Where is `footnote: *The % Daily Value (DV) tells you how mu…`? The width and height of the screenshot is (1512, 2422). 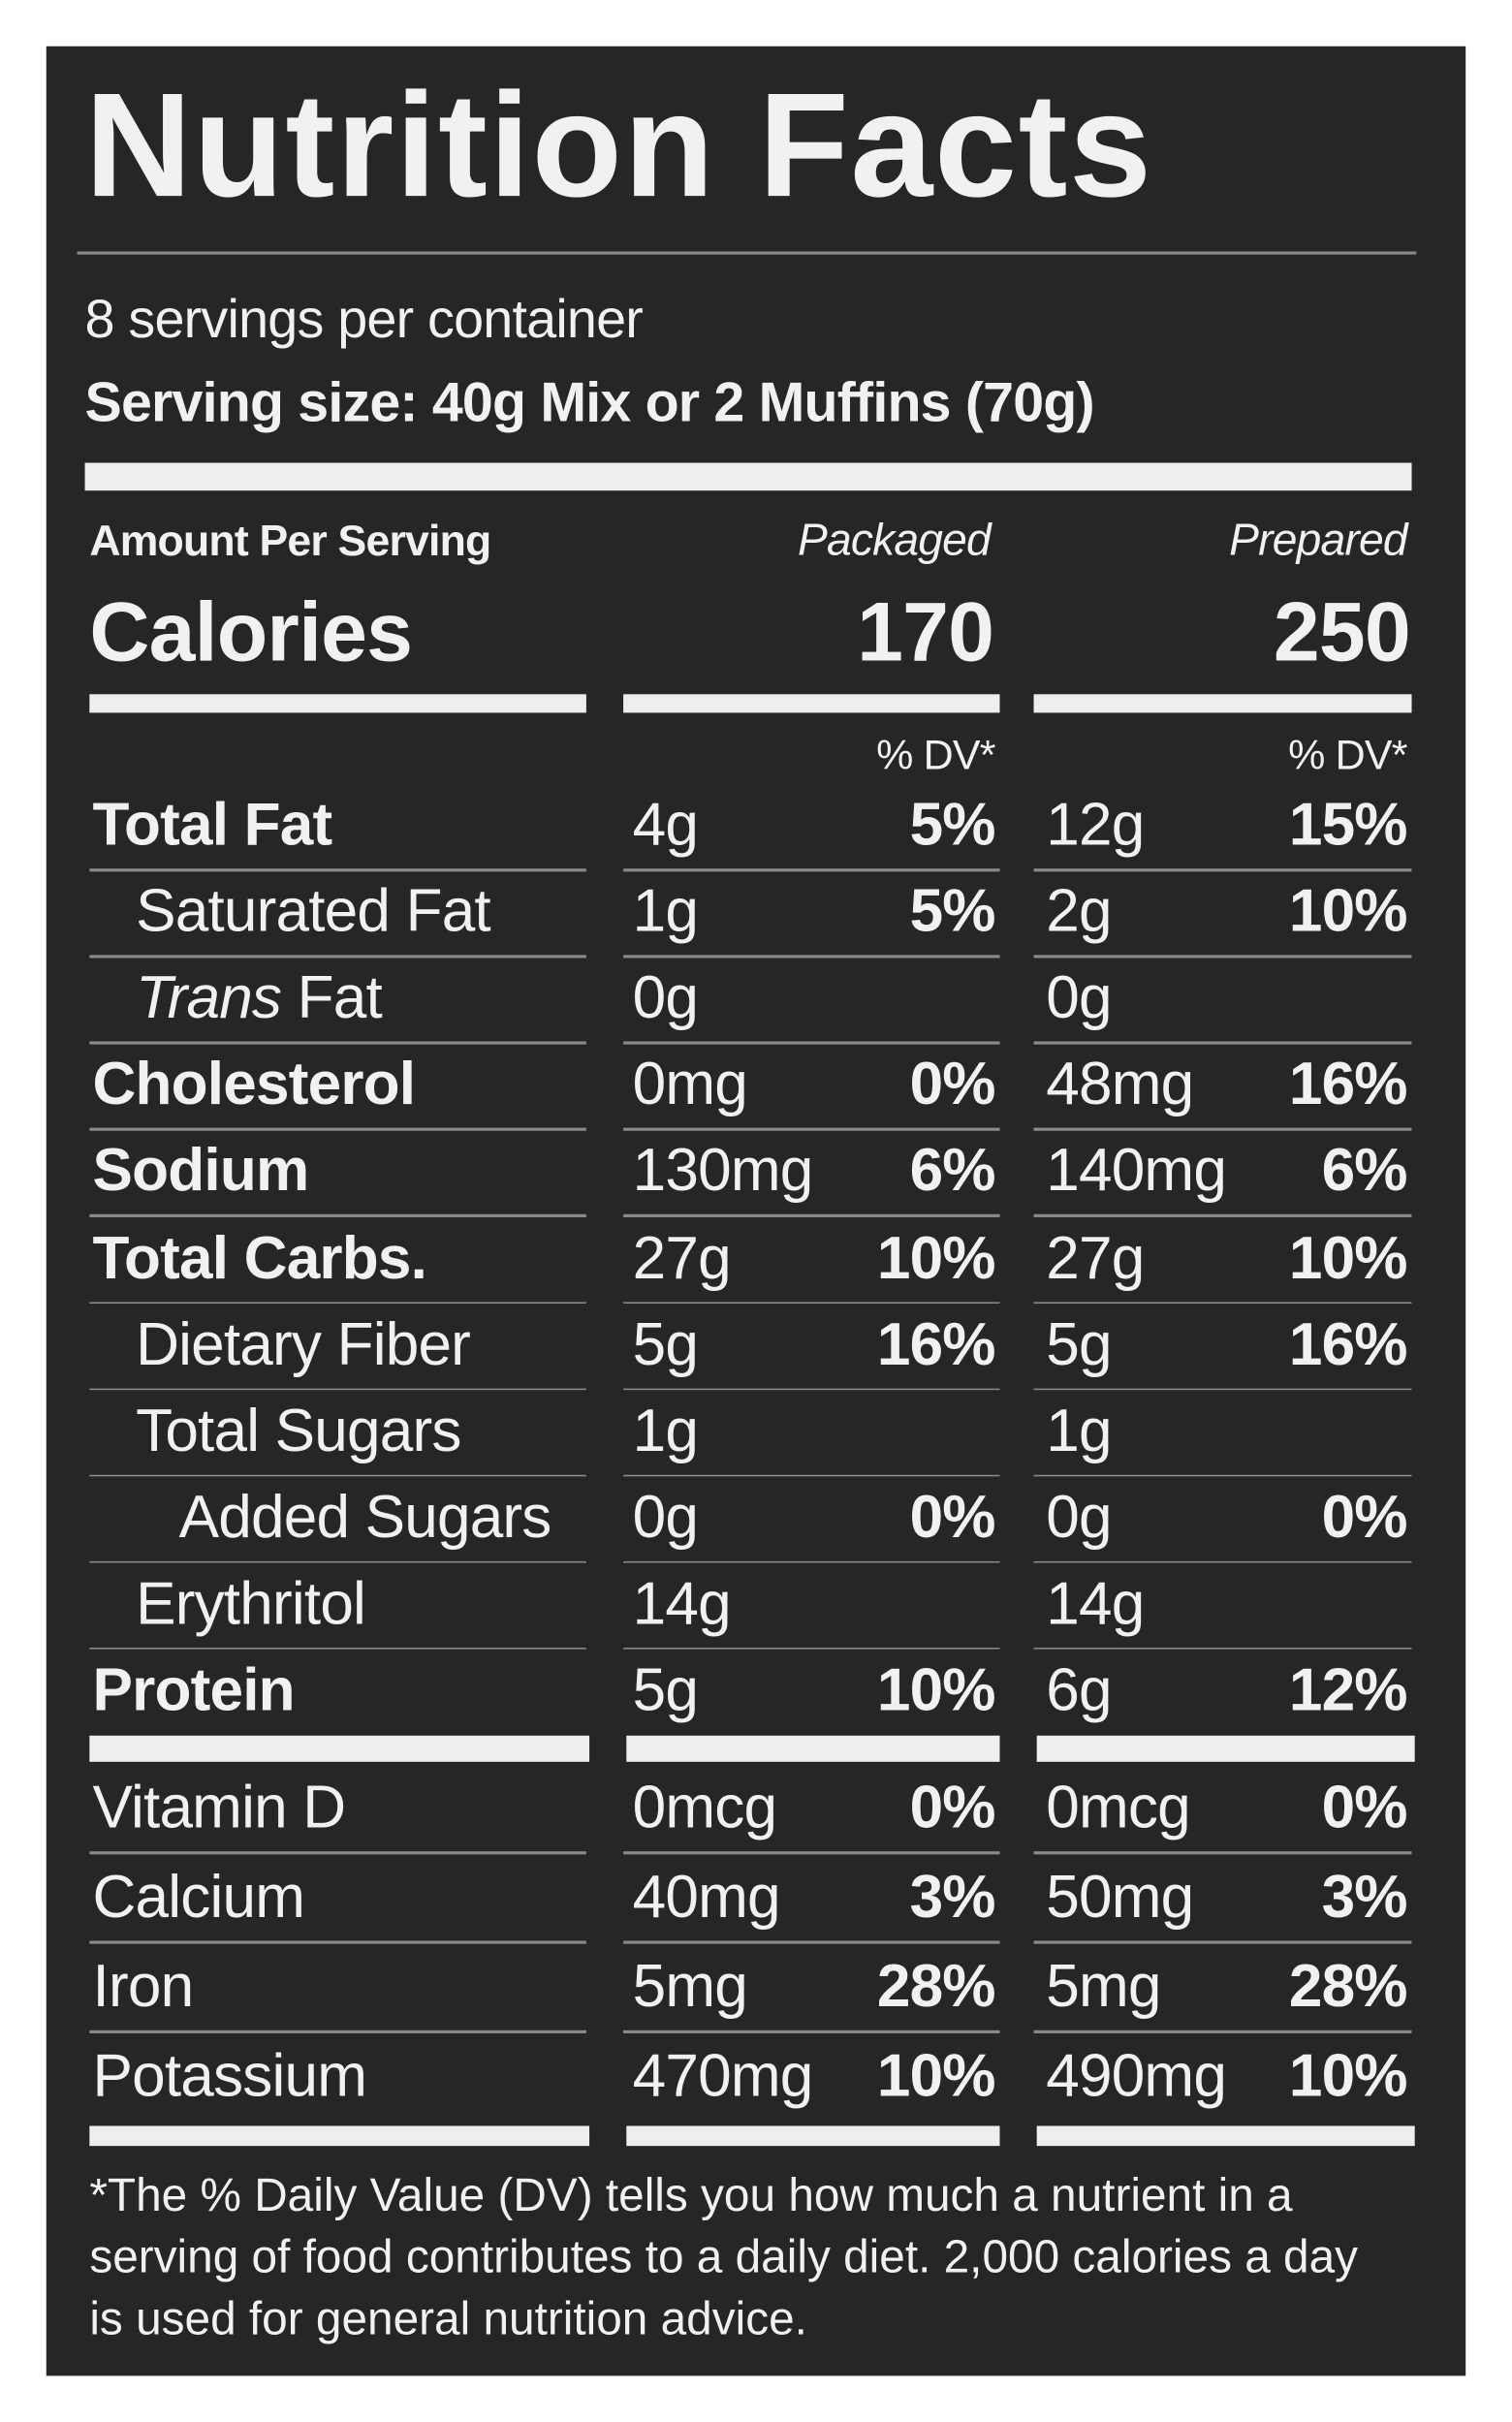
footnote: *The % Daily Value (DV) tells you how mu… is located at coordinates (724, 2257).